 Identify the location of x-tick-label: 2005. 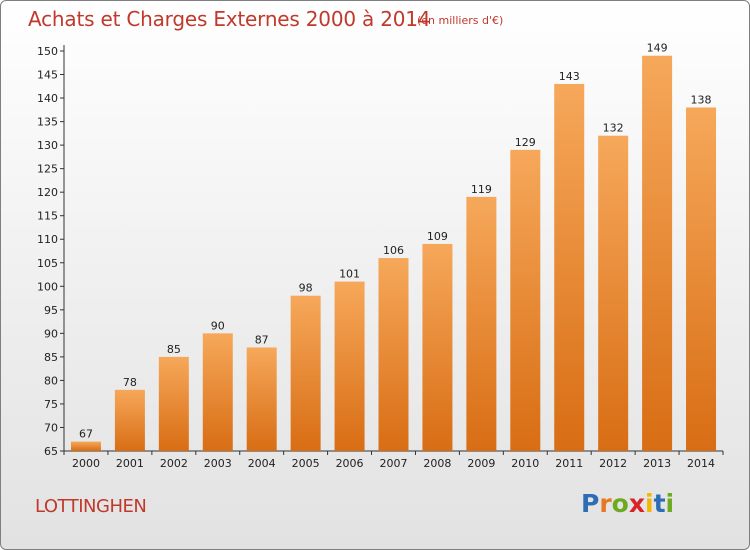
(306, 463).